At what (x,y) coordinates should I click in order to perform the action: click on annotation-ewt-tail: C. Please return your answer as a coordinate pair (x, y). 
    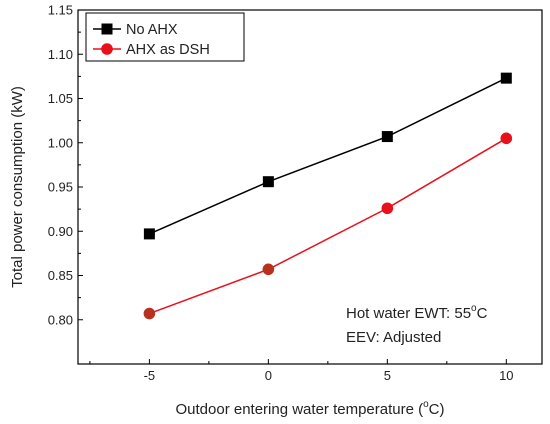
    Looking at the image, I should click on (482, 313).